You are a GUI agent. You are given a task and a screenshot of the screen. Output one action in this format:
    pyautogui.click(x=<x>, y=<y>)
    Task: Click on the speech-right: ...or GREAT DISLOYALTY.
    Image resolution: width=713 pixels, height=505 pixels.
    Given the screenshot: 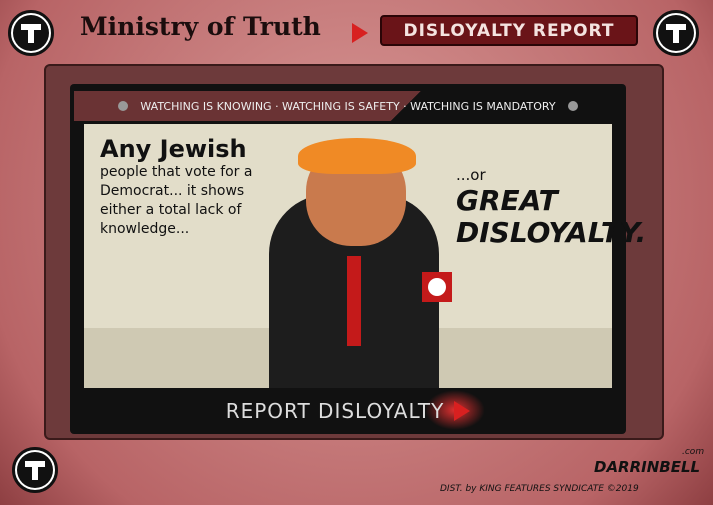 What is the action you would take?
    pyautogui.click(x=551, y=207)
    